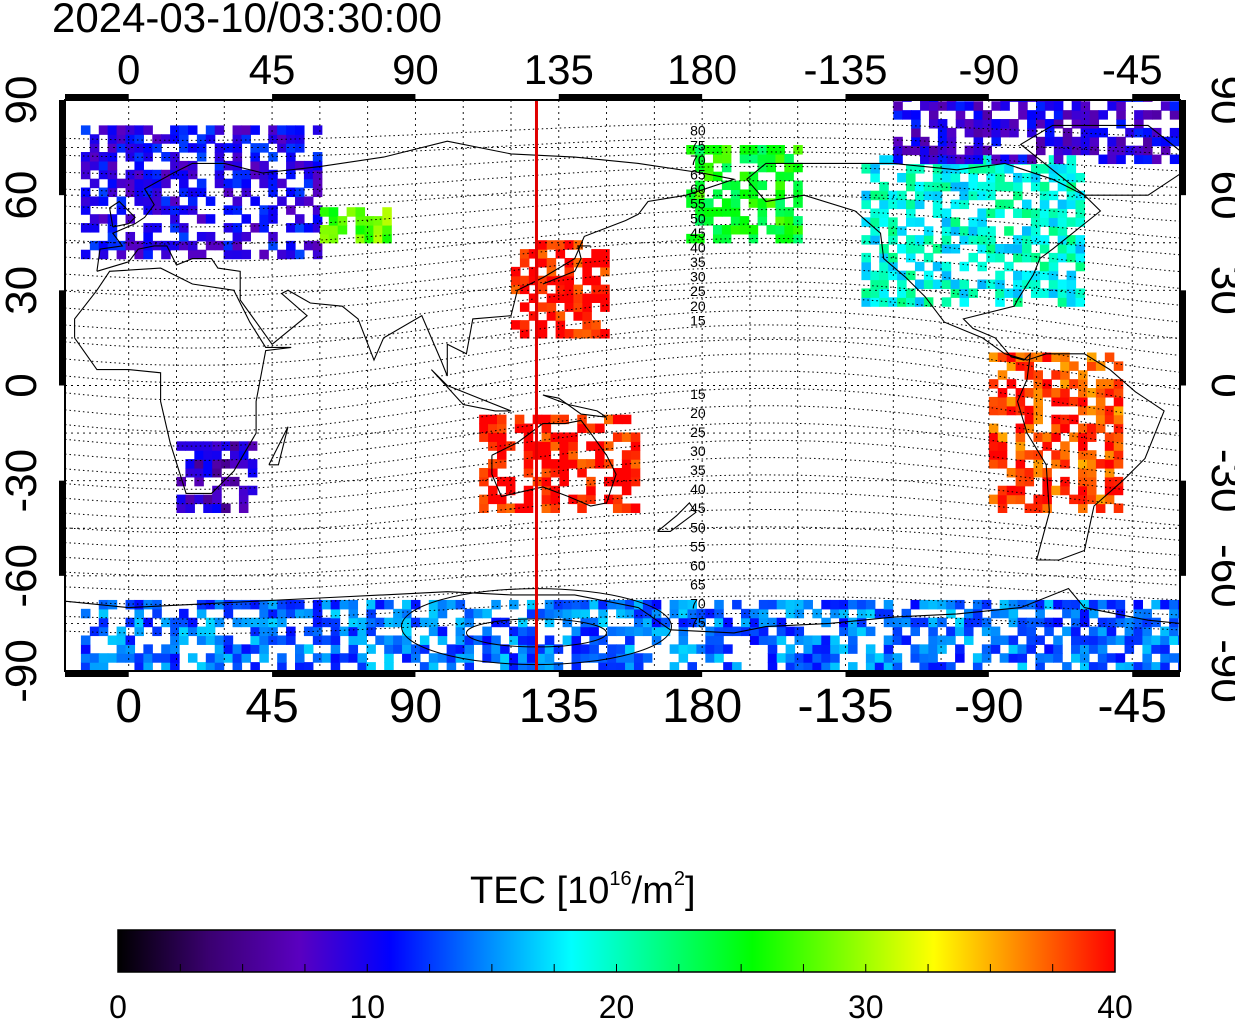 This screenshot has height=1021, width=1235. What do you see at coordinates (698, 603) in the screenshot?
I see `contour-label: 70` at bounding box center [698, 603].